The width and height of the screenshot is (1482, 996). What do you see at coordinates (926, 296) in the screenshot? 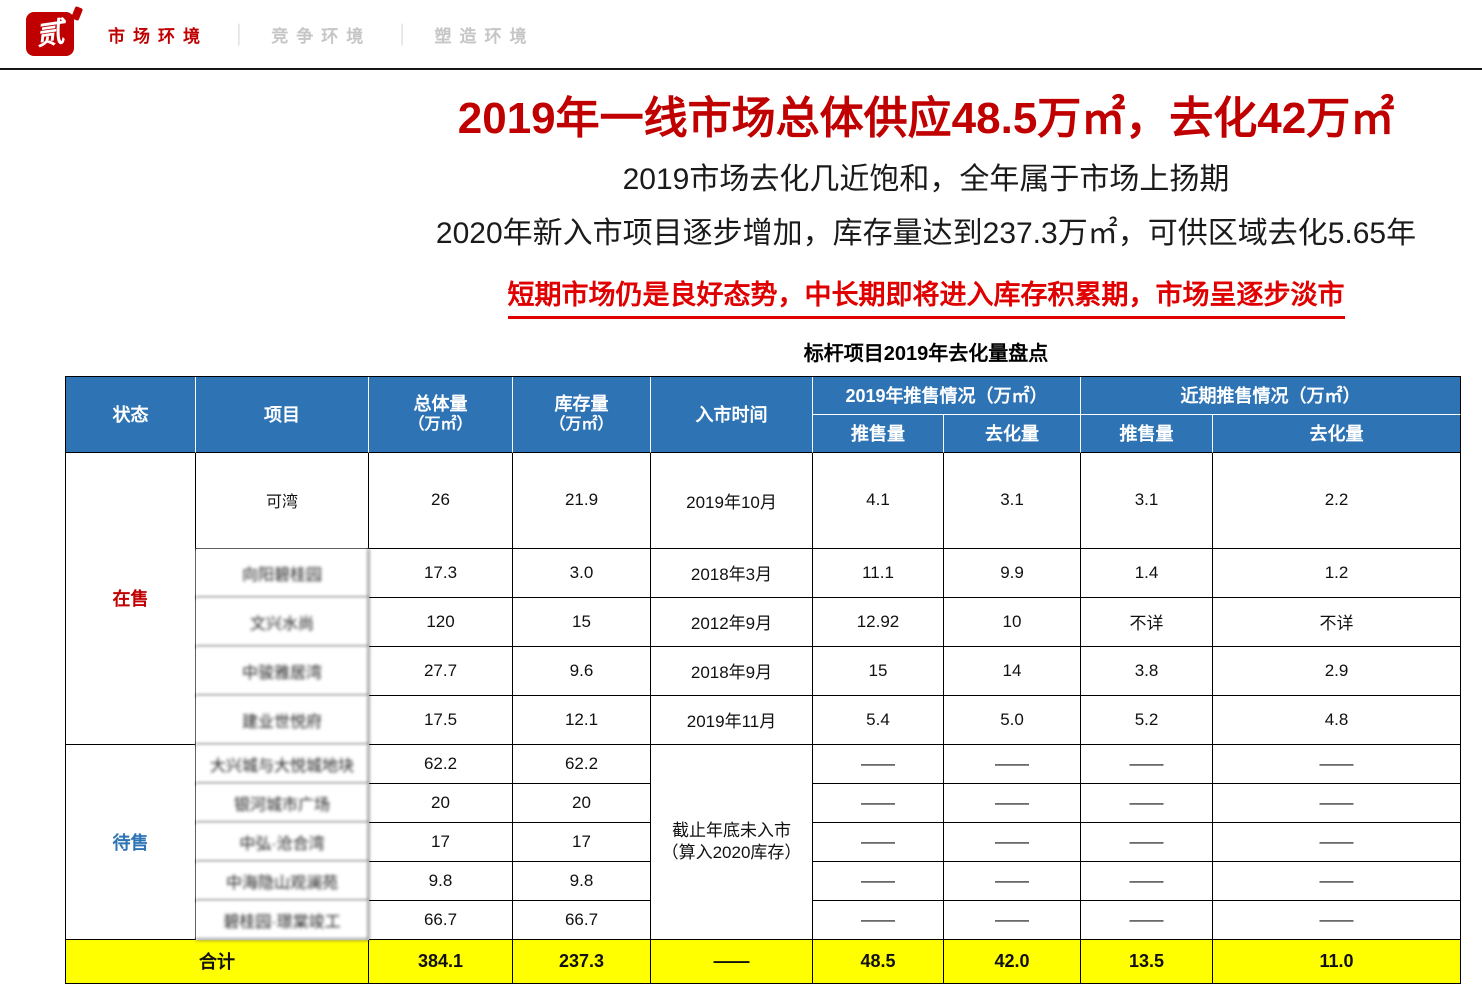
I see `highlight-statement: 短期市场仍是良好态势，中长期即将进入库存积累期，市场呈逐步淡市` at bounding box center [926, 296].